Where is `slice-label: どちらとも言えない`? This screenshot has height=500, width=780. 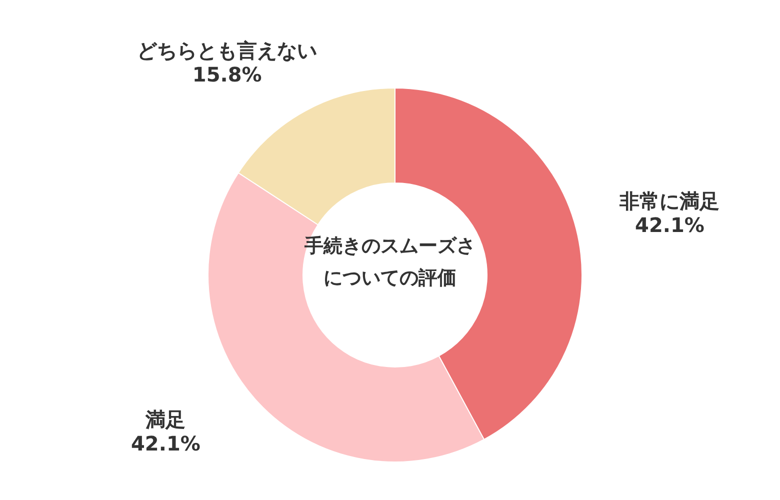 slice-label: どちらとも言えない is located at coordinates (227, 50).